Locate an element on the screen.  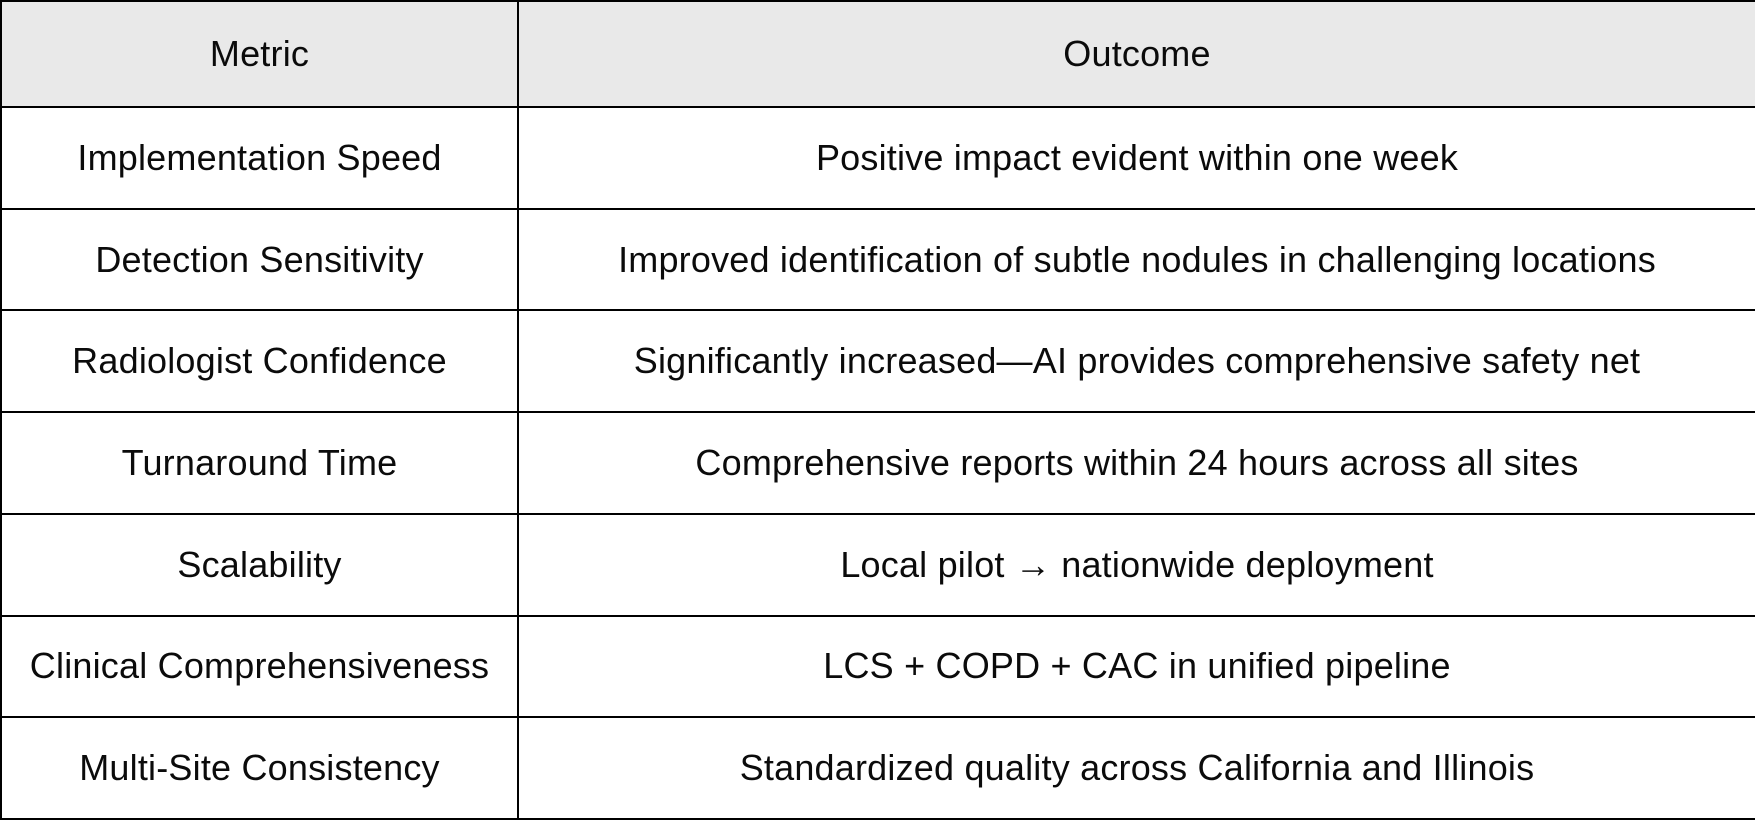
table-cell-metric: Multi-Site Consistency is located at coordinates (259, 768).